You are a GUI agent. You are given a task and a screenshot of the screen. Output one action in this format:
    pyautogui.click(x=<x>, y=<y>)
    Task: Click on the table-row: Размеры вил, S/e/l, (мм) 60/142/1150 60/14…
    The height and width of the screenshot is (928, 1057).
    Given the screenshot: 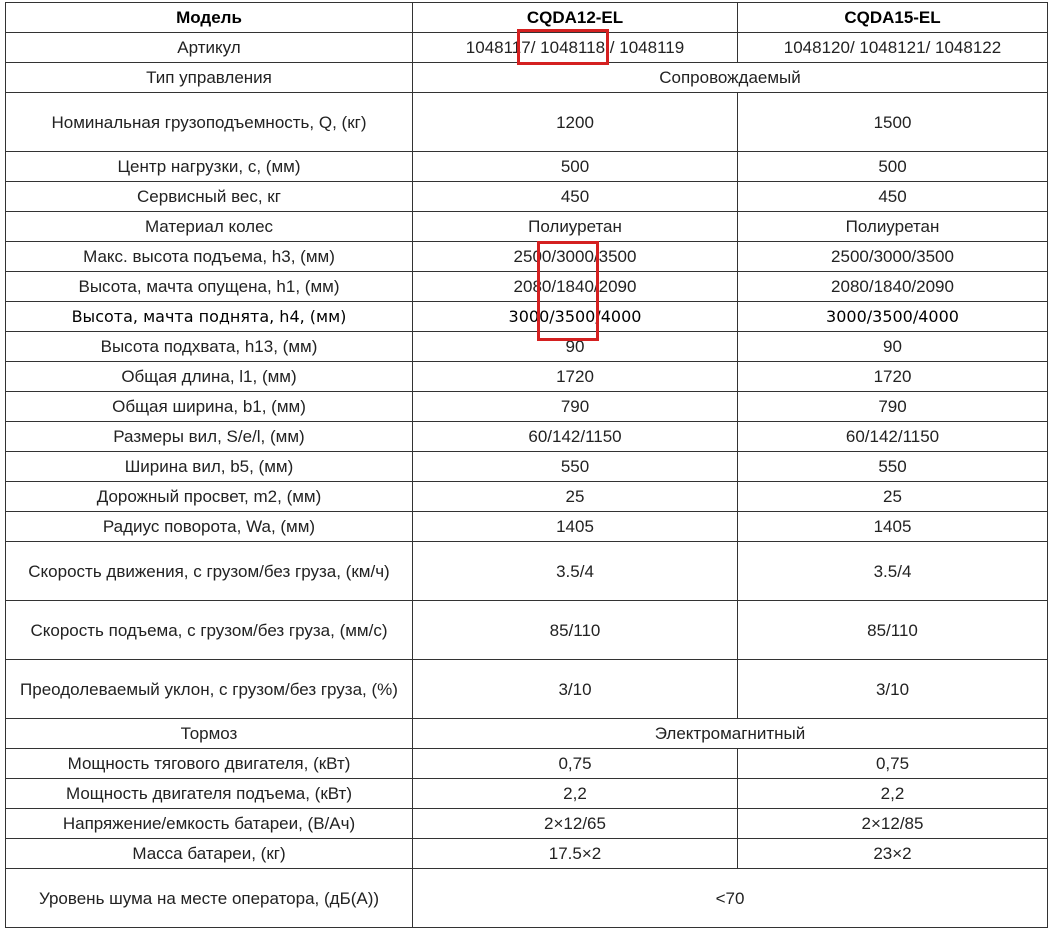 What is the action you would take?
    pyautogui.click(x=526, y=436)
    